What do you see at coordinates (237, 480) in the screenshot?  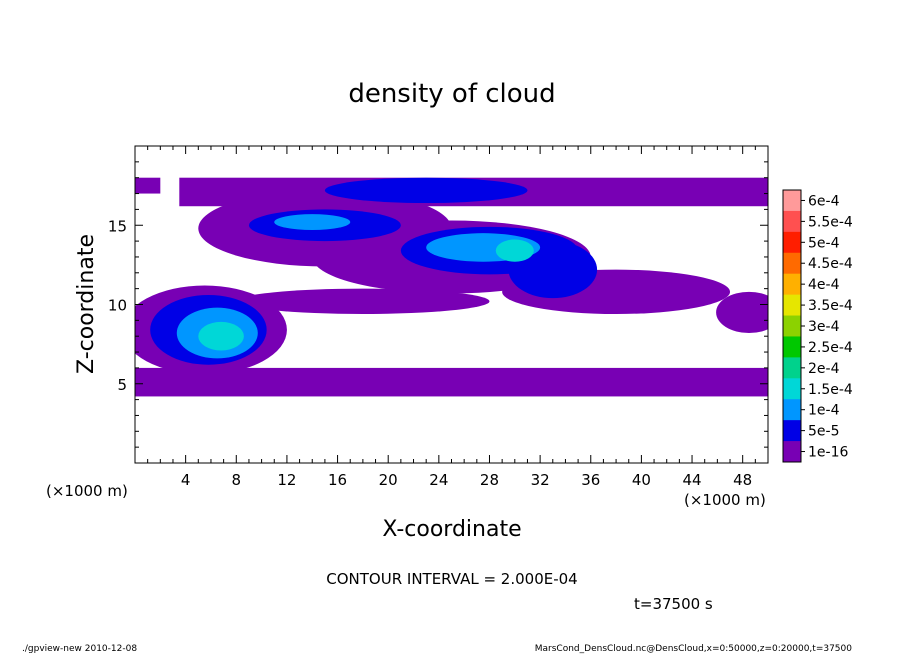 I see `x-tick-label: 8` at bounding box center [237, 480].